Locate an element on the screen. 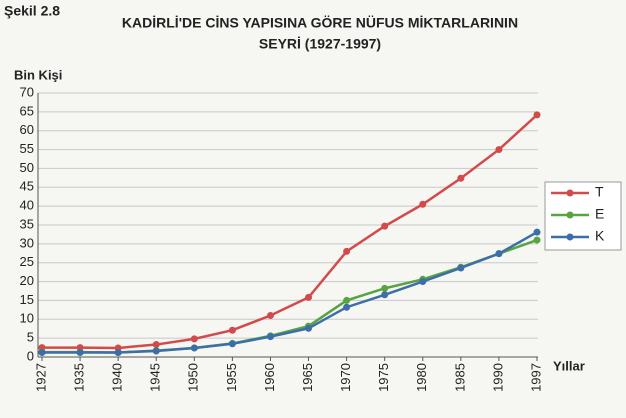 The width and height of the screenshot is (626, 418). x-tick-label: 1935 is located at coordinates (79, 377).